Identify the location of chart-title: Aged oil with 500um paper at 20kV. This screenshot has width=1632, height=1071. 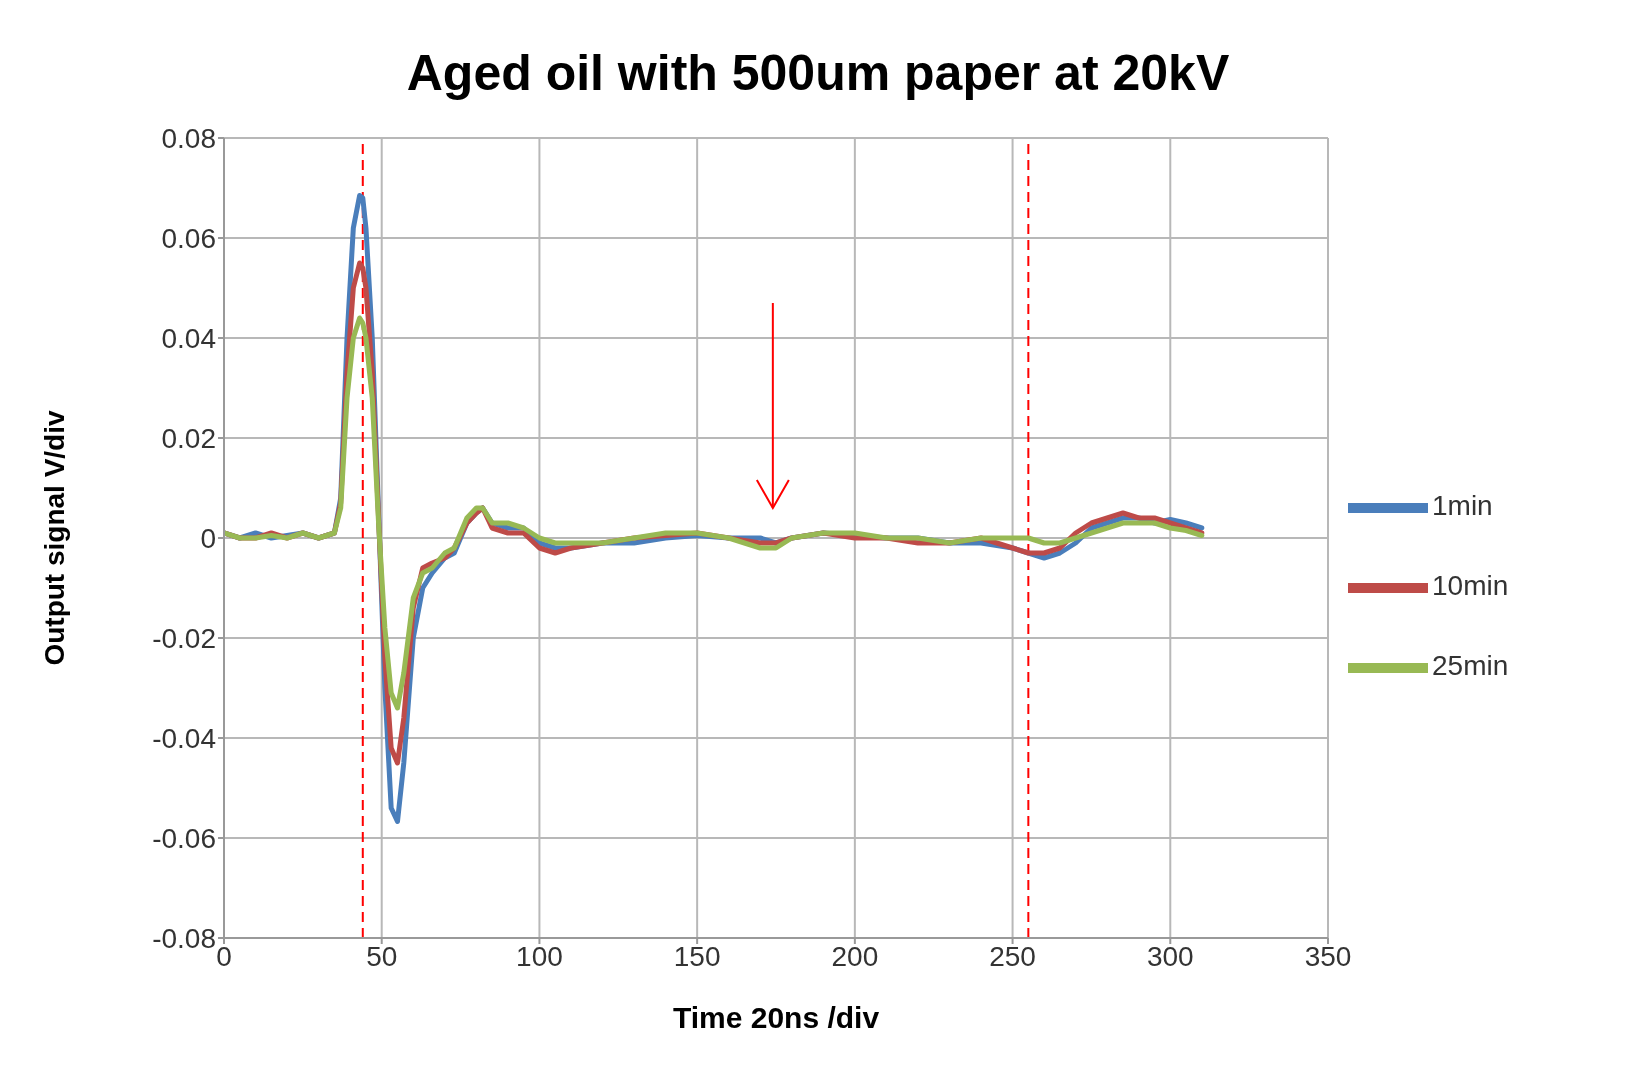
(818, 73).